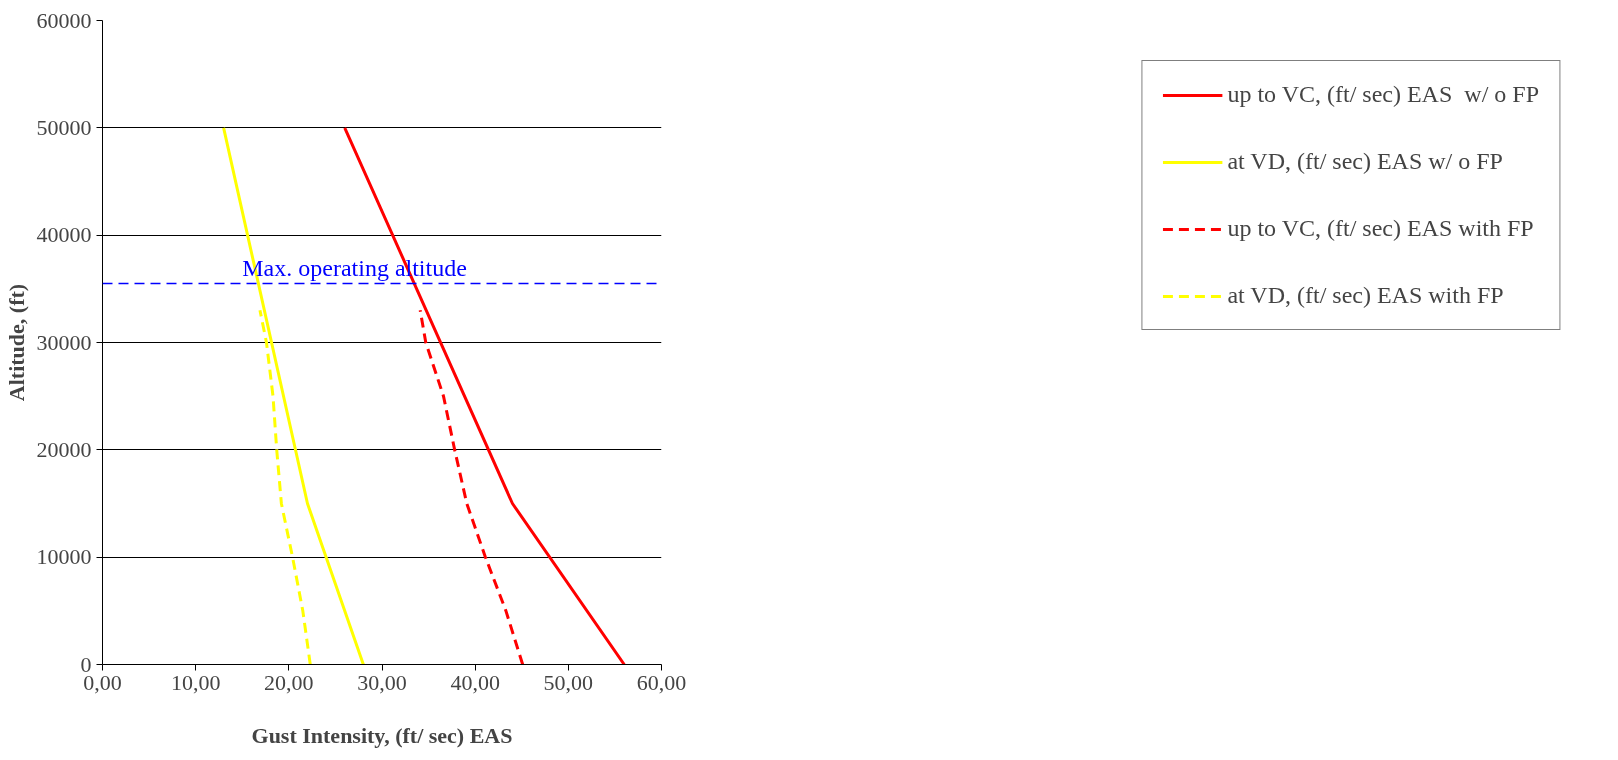  What do you see at coordinates (195, 682) in the screenshot?
I see `x-tick-label: 10,00` at bounding box center [195, 682].